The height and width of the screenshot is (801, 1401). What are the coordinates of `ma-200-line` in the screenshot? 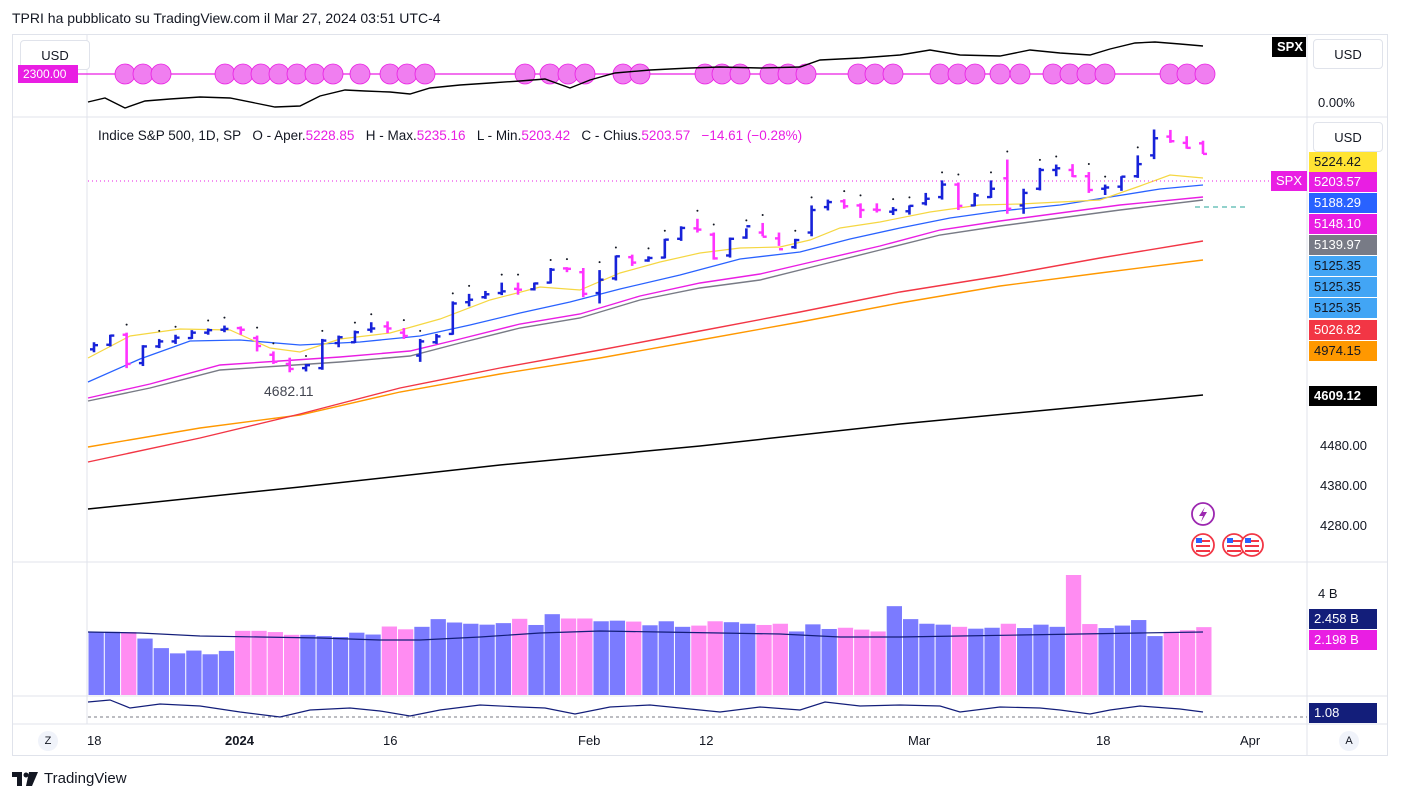 It's located at (645, 452).